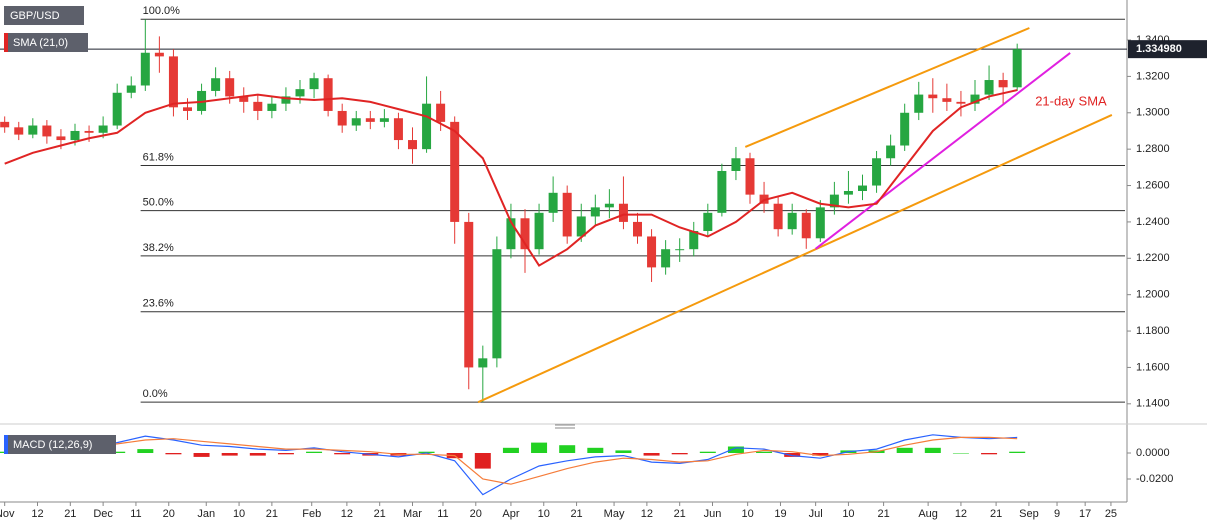 This screenshot has width=1207, height=526. What do you see at coordinates (1153, 367) in the screenshot?
I see `y-tick-label: 1.1600` at bounding box center [1153, 367].